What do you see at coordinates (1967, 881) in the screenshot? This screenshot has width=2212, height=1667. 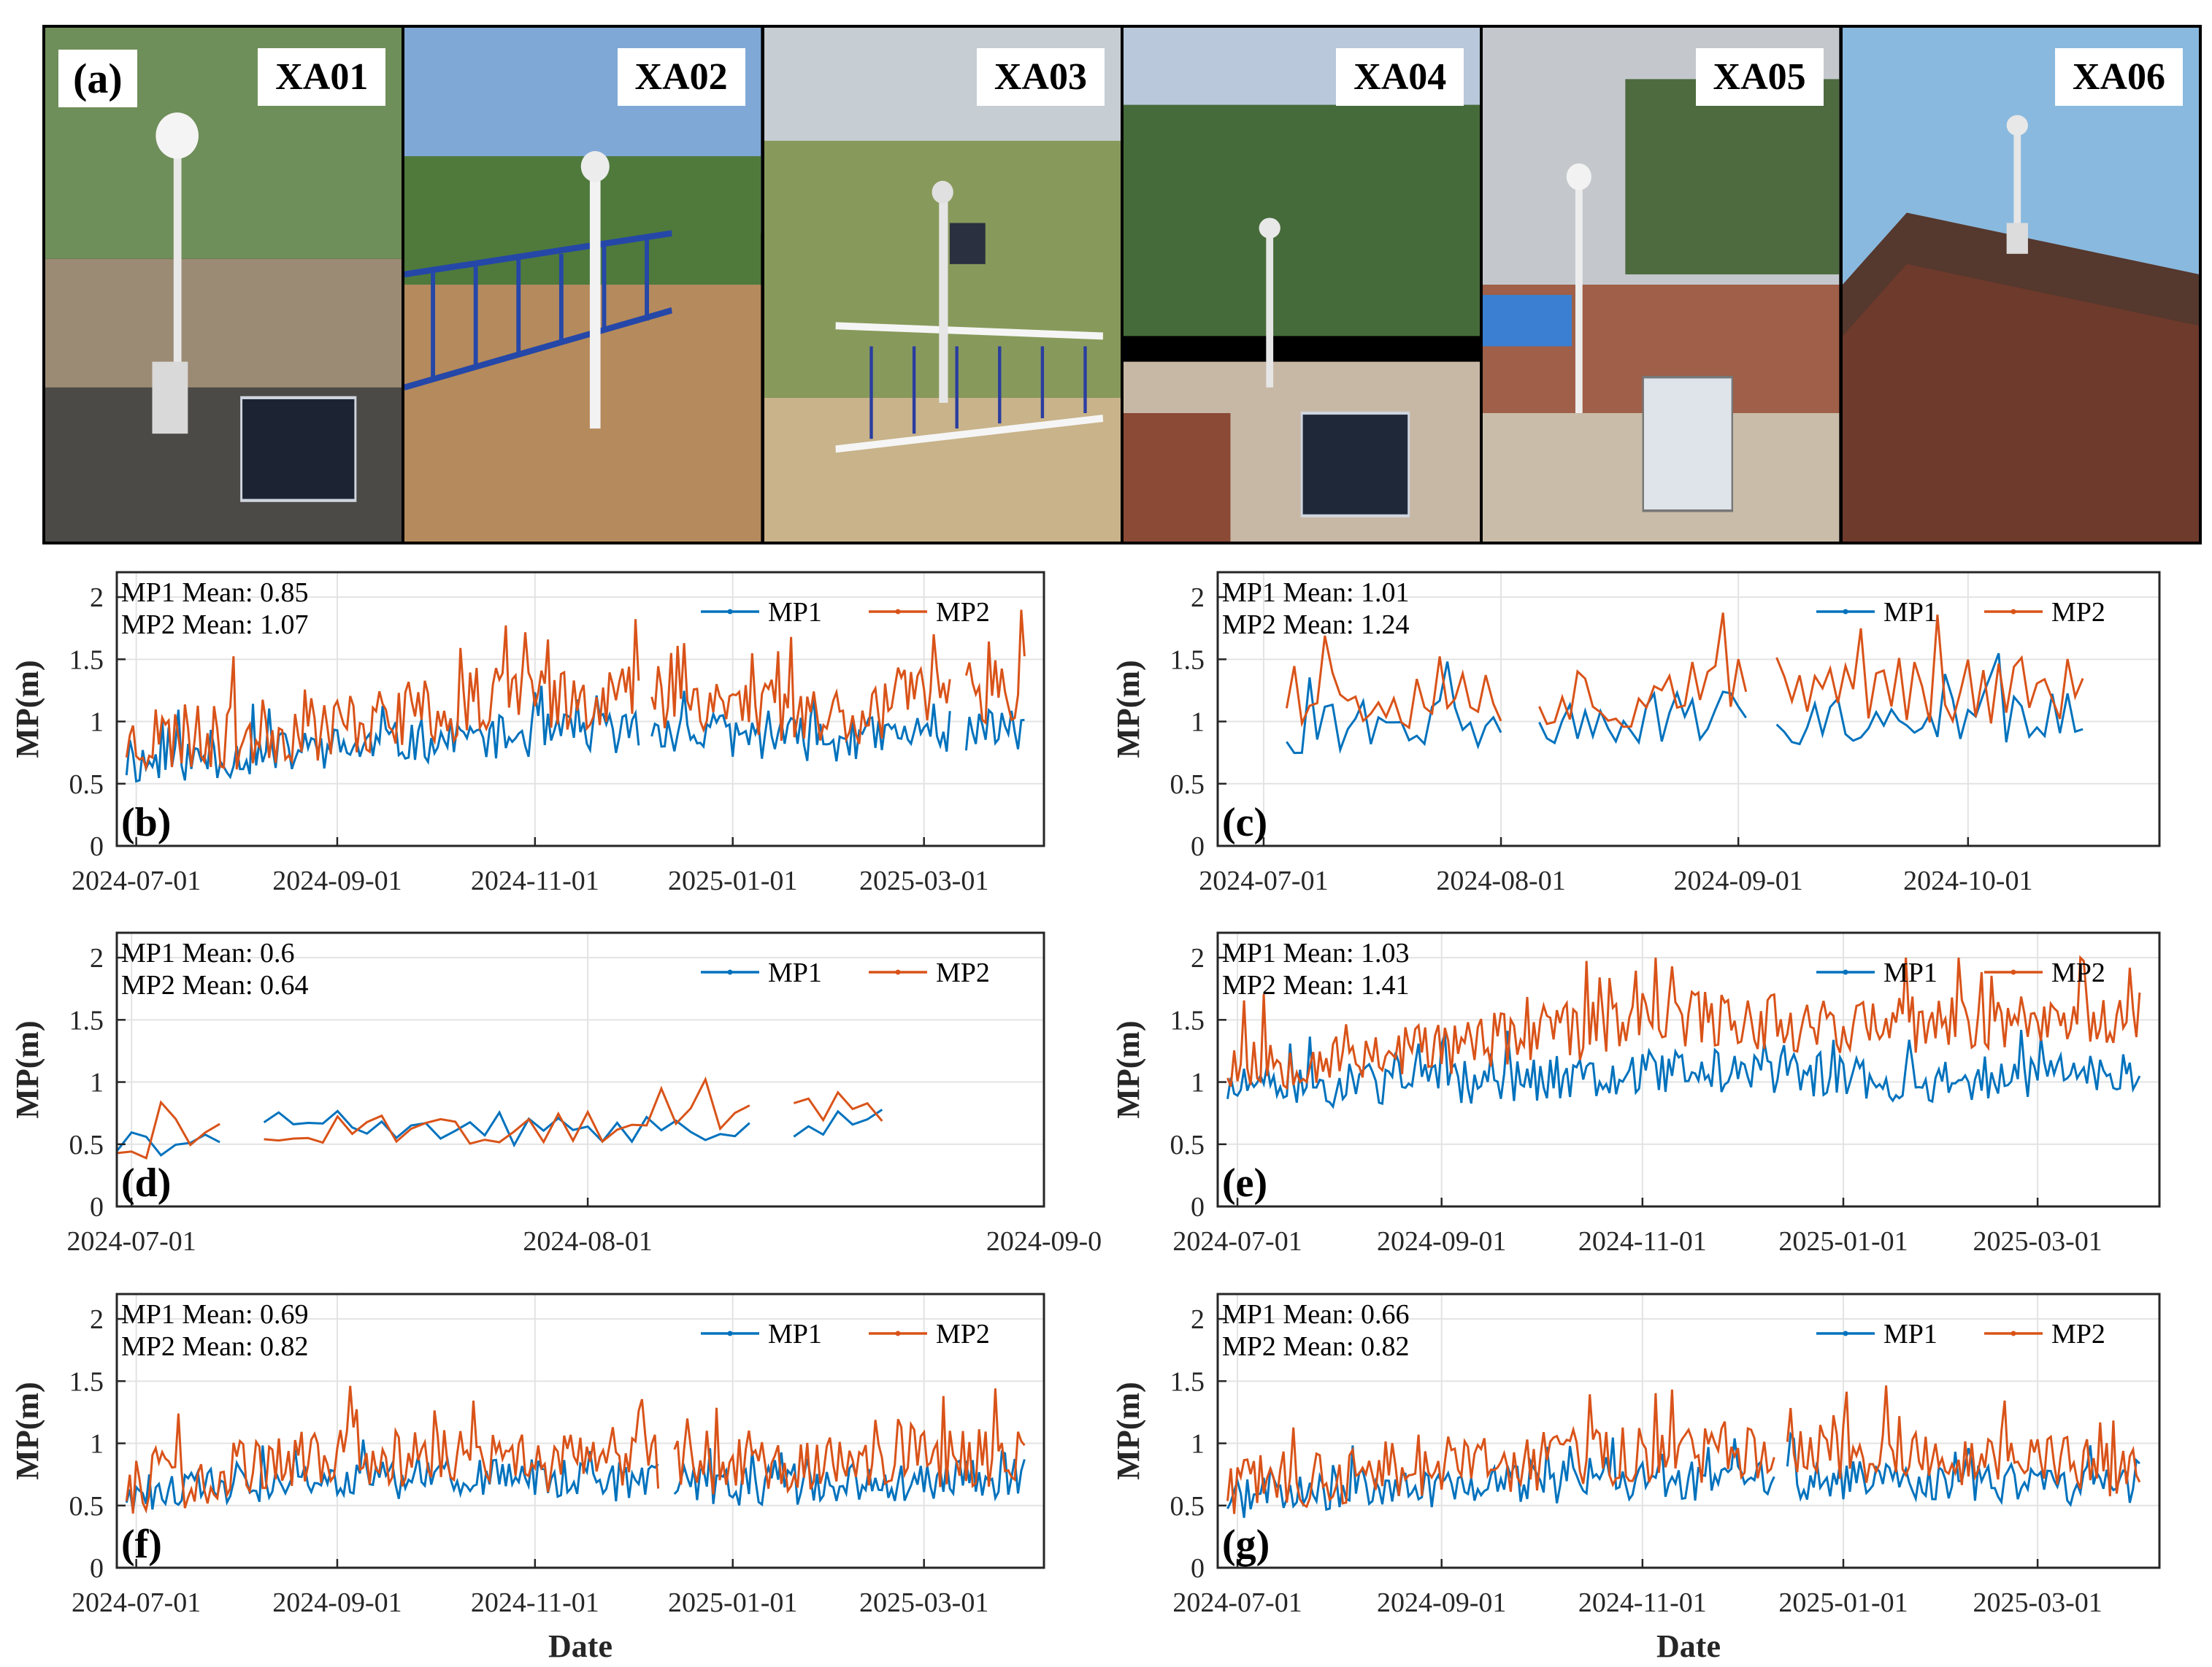 I see `x-tick-label: 2024-10-01` at bounding box center [1967, 881].